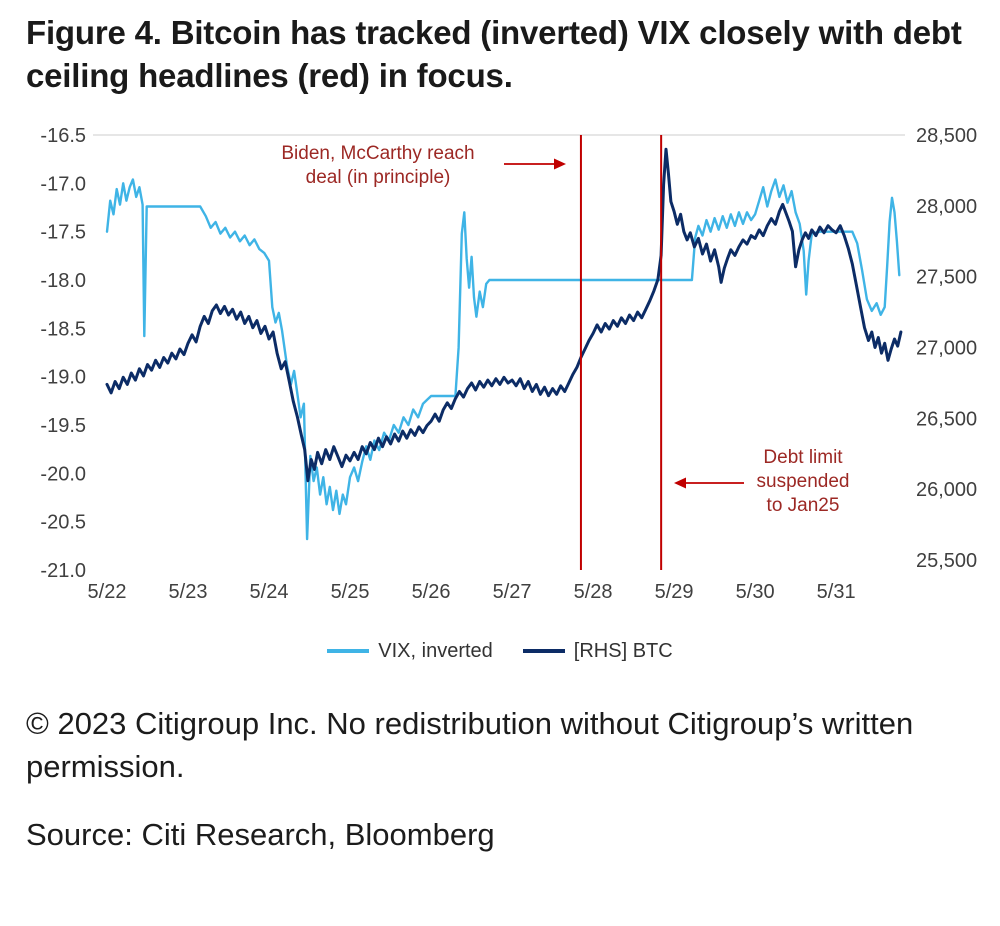 This screenshot has height=926, width=1000. Describe the element at coordinates (378, 153) in the screenshot. I see `annotation-deal-line1: Biden, McCarthy reach` at that location.